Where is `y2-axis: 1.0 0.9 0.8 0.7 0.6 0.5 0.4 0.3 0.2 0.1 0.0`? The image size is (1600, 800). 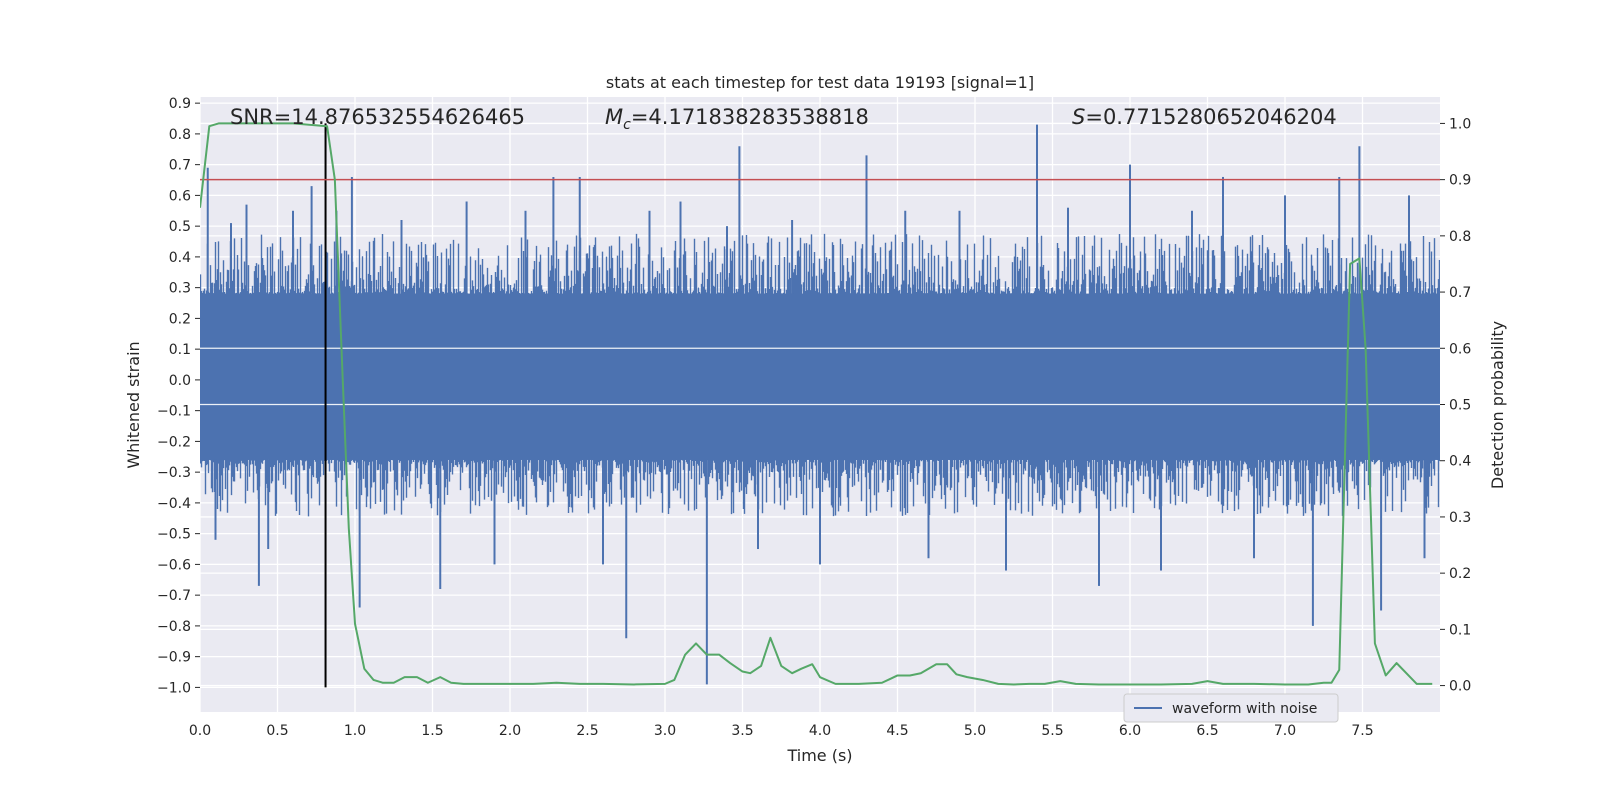 y2-axis: 1.0 0.9 0.8 0.7 0.6 0.5 0.4 0.3 0.2 0.1 0.0 is located at coordinates (1455, 405).